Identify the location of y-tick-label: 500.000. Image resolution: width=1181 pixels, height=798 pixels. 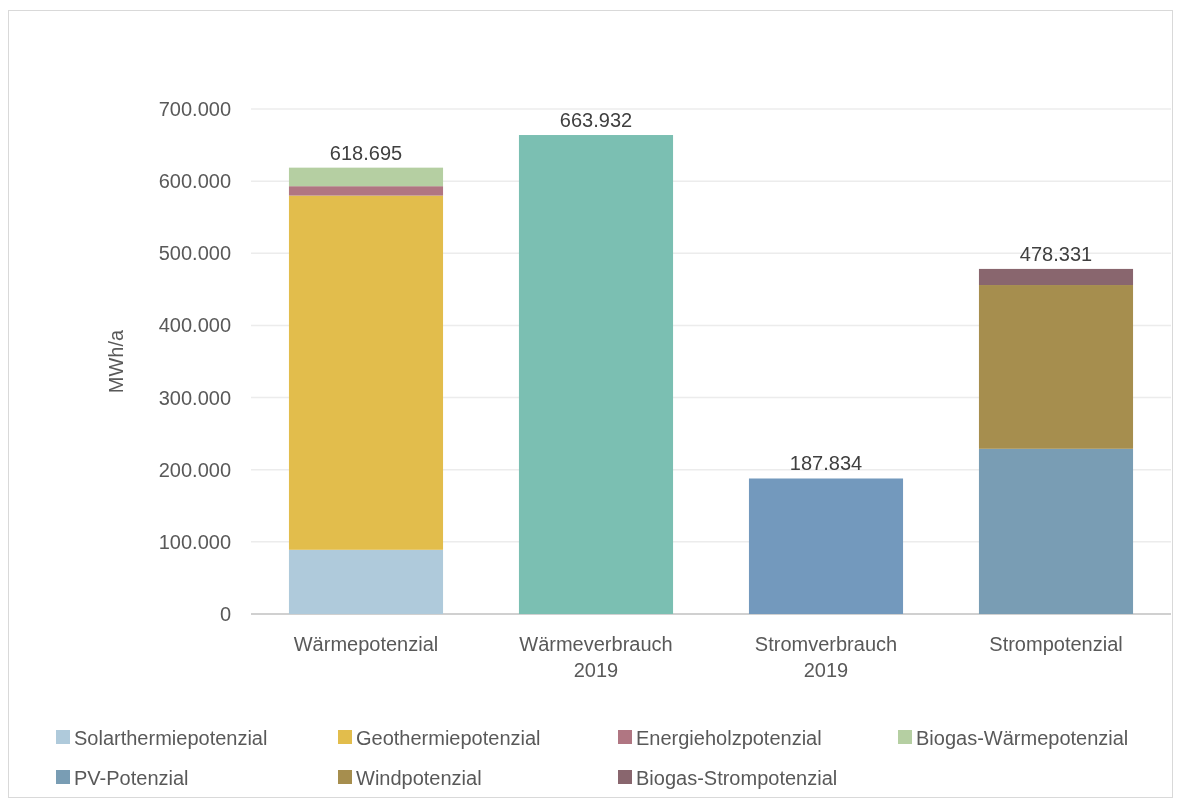
(194, 253).